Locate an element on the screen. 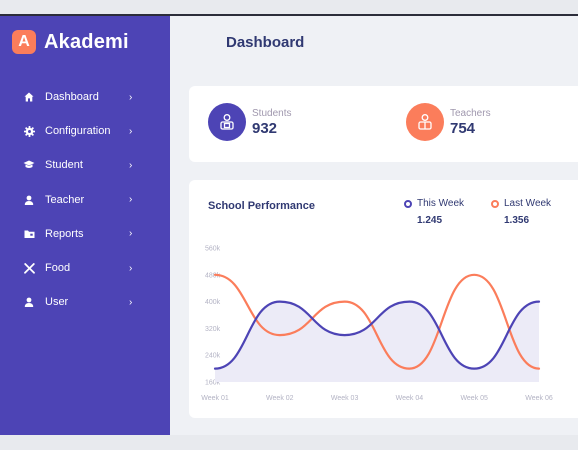 The height and width of the screenshot is (450, 578). sidebar-item-label: Student is located at coordinates (64, 165).